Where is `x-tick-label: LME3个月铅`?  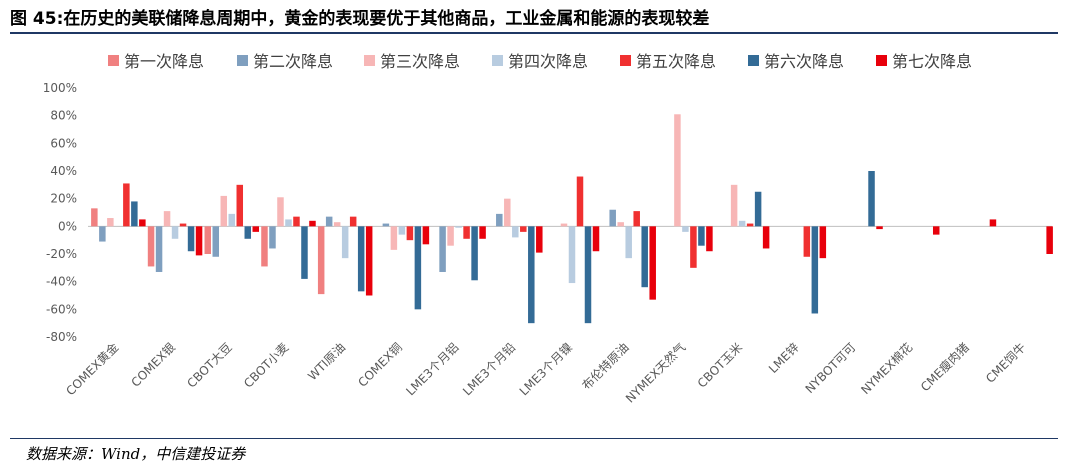
x-tick-label: LME3个月铅 is located at coordinates (489, 369).